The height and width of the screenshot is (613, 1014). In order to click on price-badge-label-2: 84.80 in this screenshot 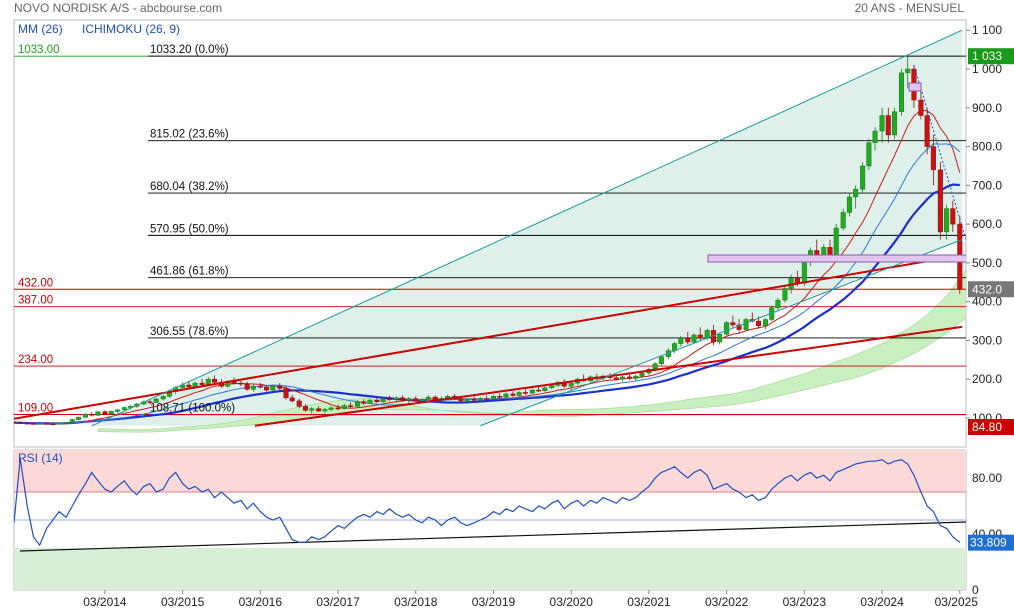, I will do `click(987, 427)`.